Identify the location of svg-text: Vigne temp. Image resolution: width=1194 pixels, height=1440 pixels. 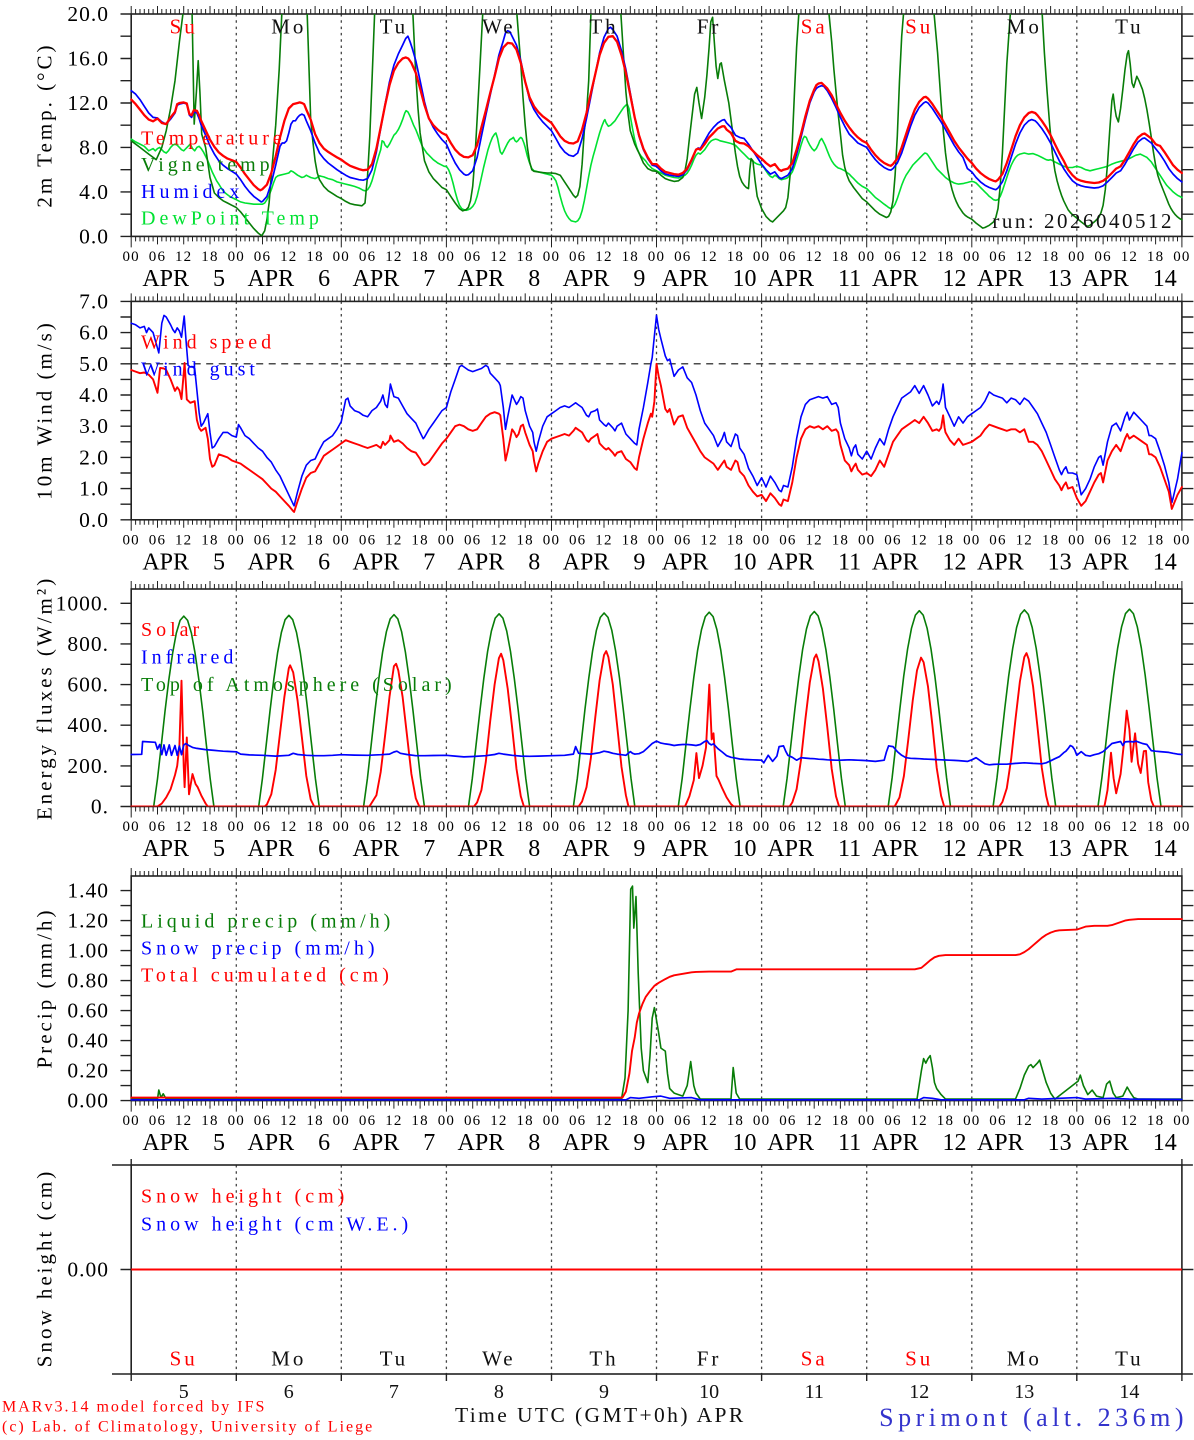
(207, 165).